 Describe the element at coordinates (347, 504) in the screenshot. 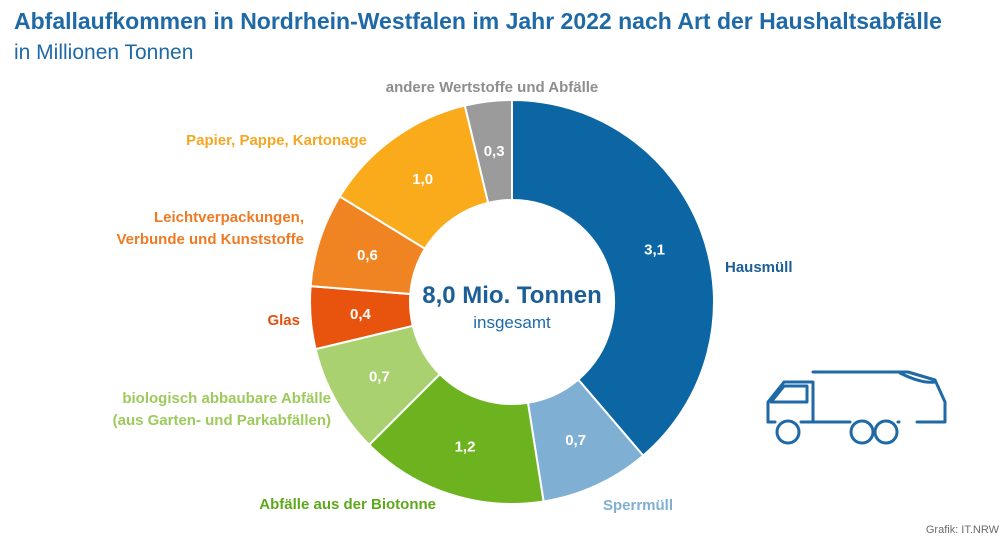

I see `category-label-biotonne: Abfälle aus der Biotonne` at that location.